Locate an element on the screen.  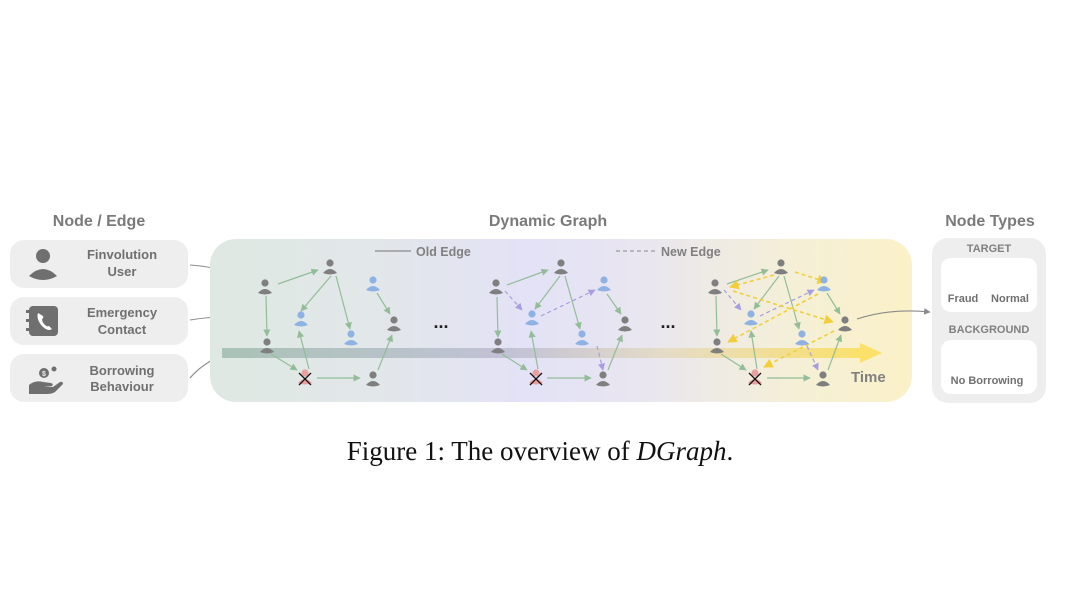
snapshot-3-edges is located at coordinates (778, 325).